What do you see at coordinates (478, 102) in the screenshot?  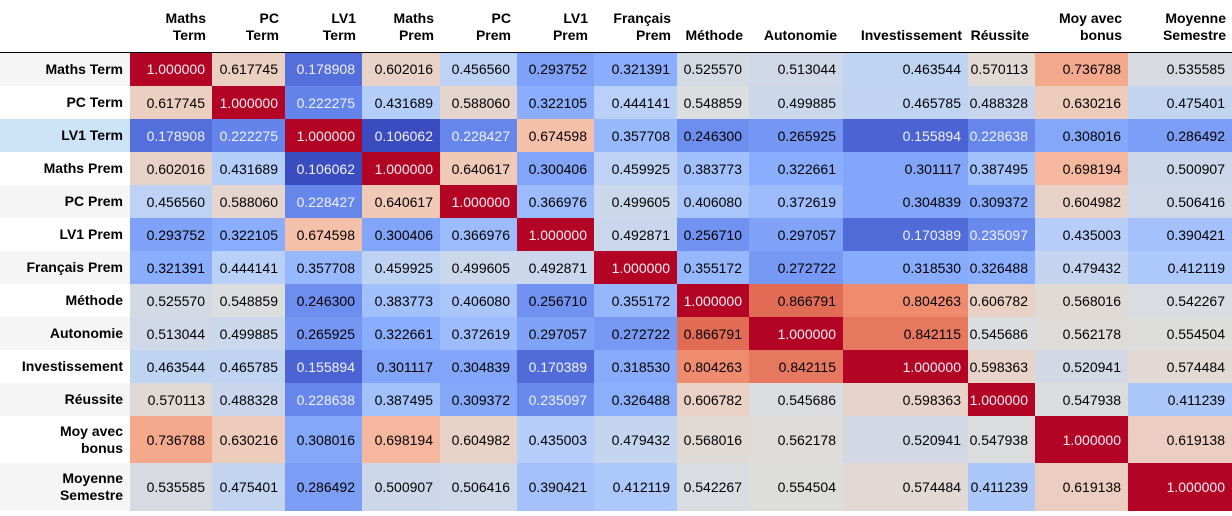 I see `heatmap-cell: 0.588060` at bounding box center [478, 102].